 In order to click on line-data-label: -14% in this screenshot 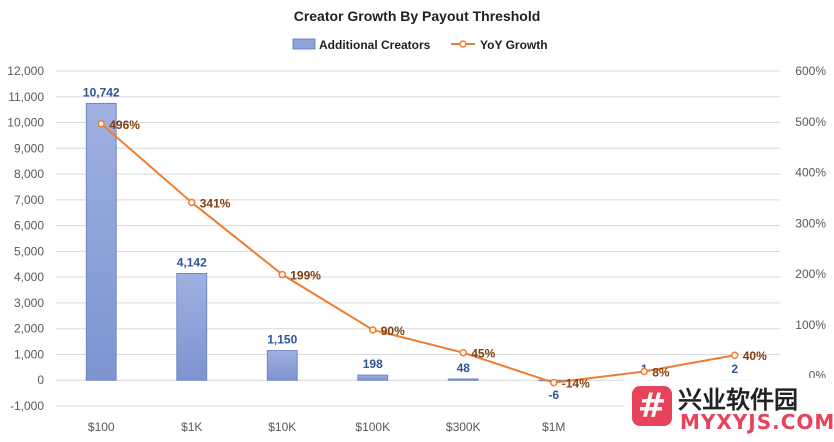, I will do `click(576, 384)`.